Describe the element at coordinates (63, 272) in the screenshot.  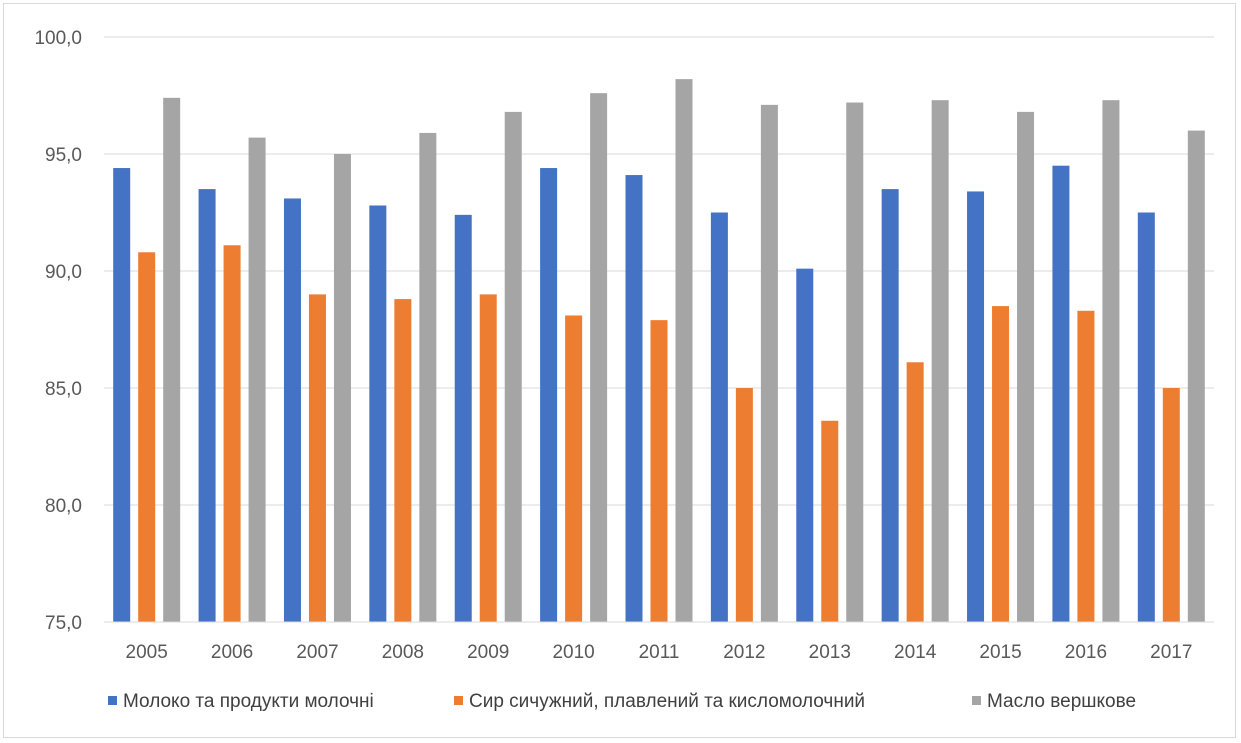
I see `y-tick-label: 90,0` at that location.